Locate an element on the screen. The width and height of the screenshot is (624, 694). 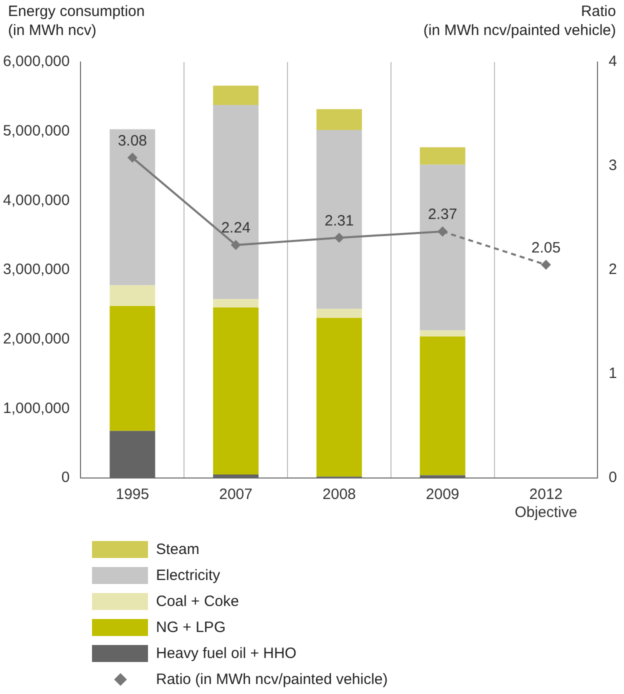
y-tick-label: 5,000,000 is located at coordinates (36, 131).